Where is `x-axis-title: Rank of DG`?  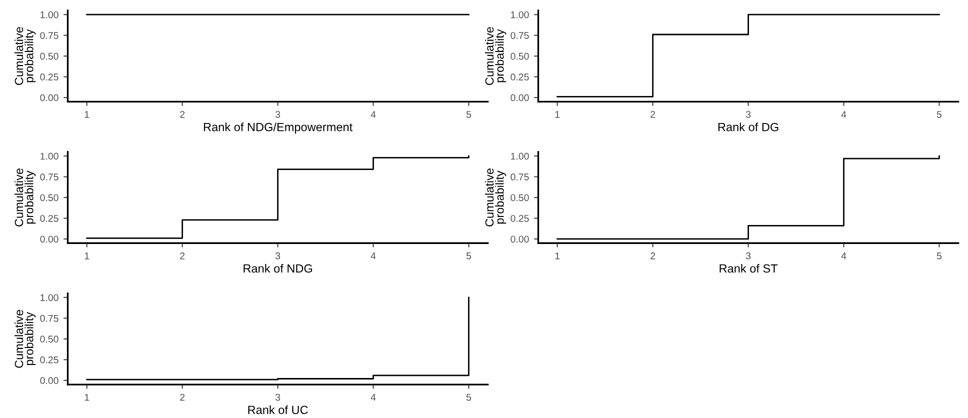
x-axis-title: Rank of DG is located at coordinates (748, 127).